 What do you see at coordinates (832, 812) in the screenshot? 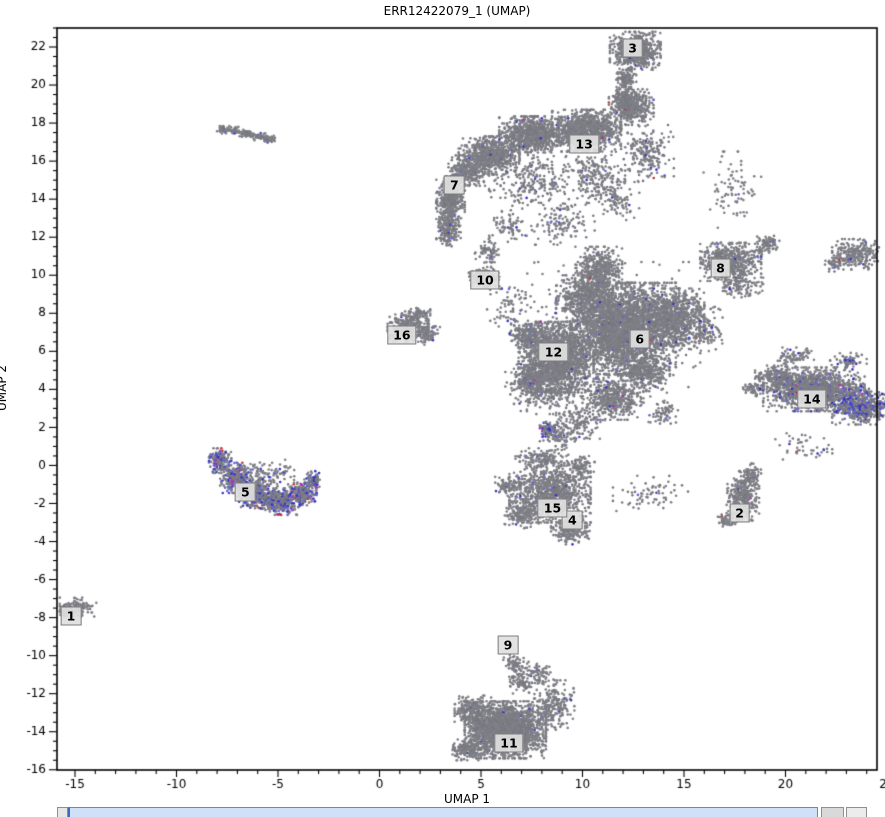
I see `scrollbar-page-area` at bounding box center [832, 812].